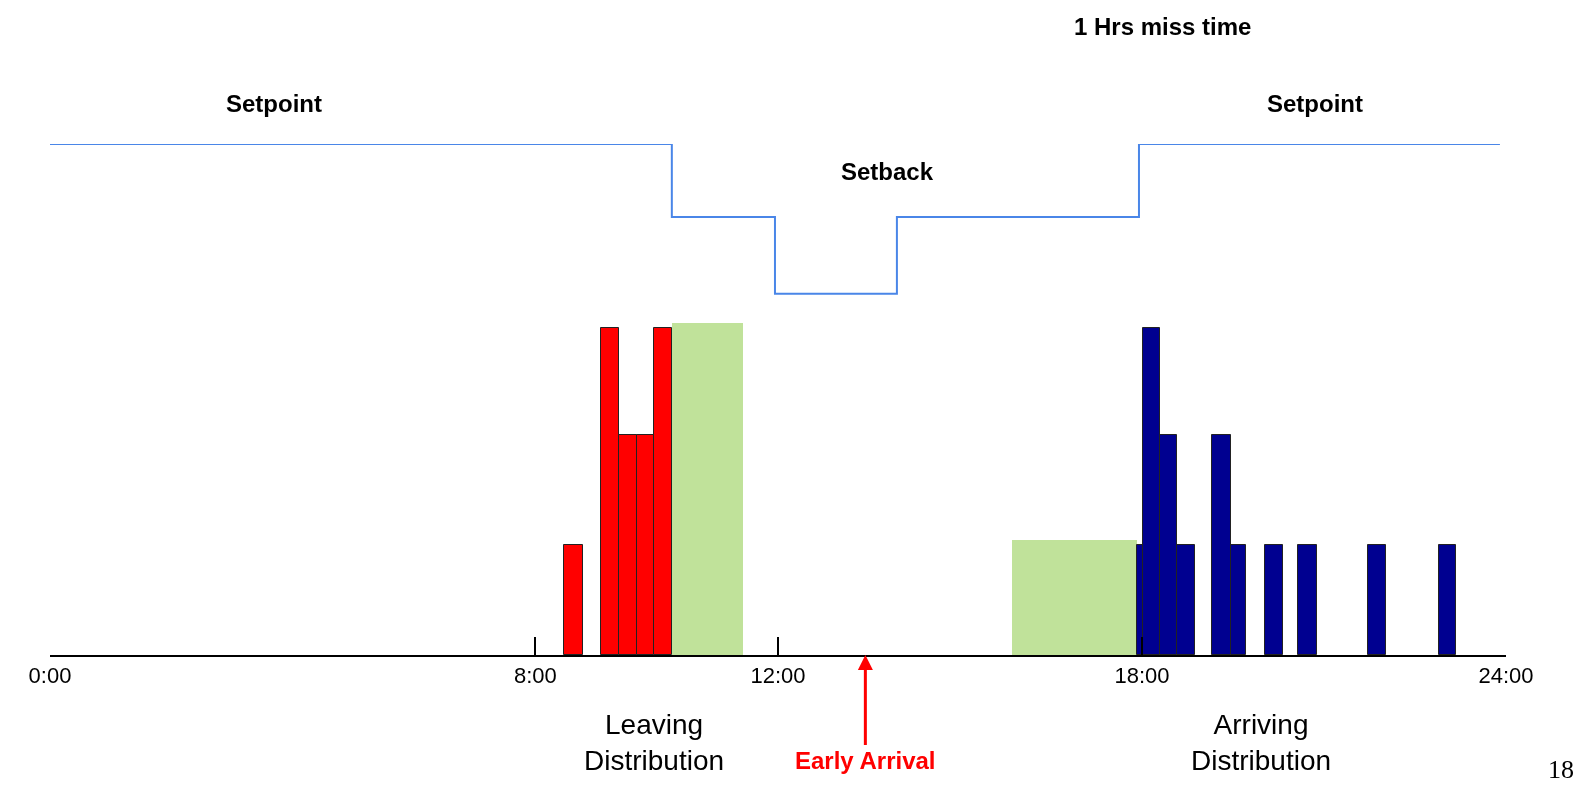 Image resolution: width=1585 pixels, height=791 pixels. What do you see at coordinates (50, 676) in the screenshot?
I see `x-tick-label: 0:00` at bounding box center [50, 676].